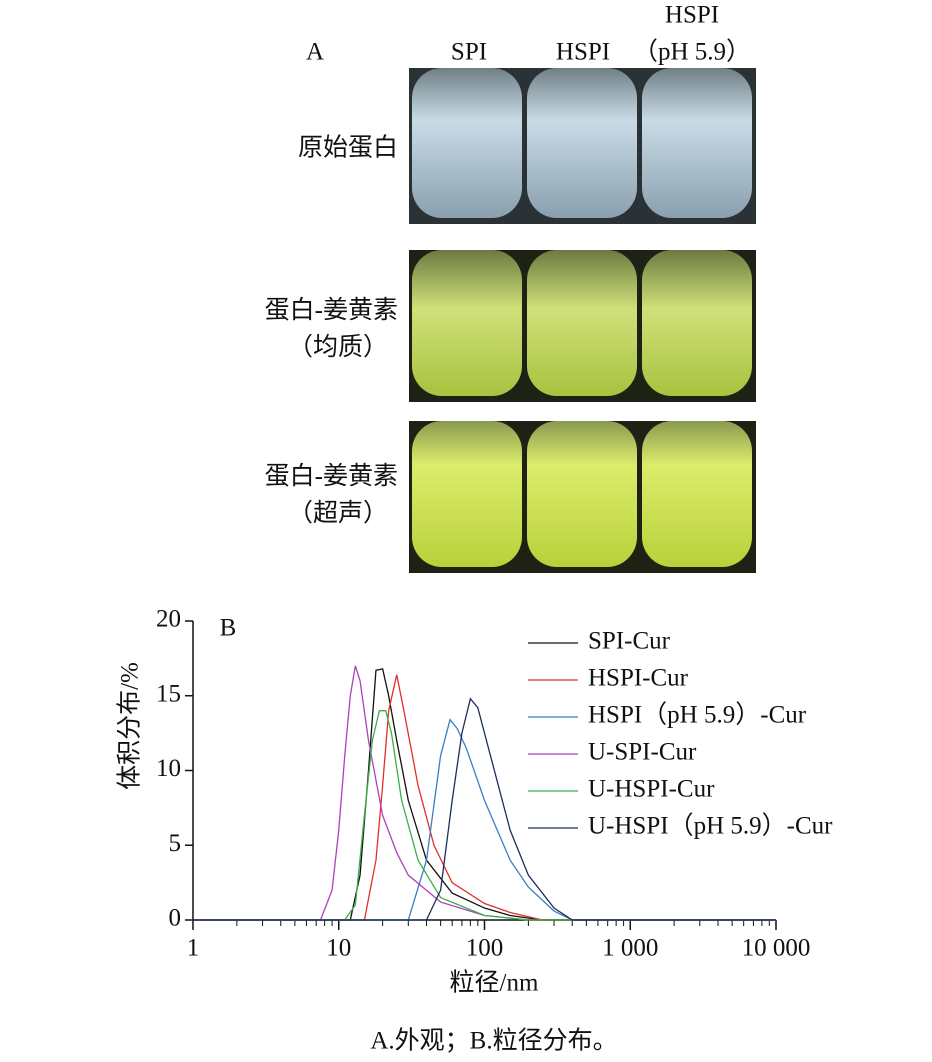  What do you see at coordinates (315, 52) in the screenshot?
I see `panel-label: A` at bounding box center [315, 52].